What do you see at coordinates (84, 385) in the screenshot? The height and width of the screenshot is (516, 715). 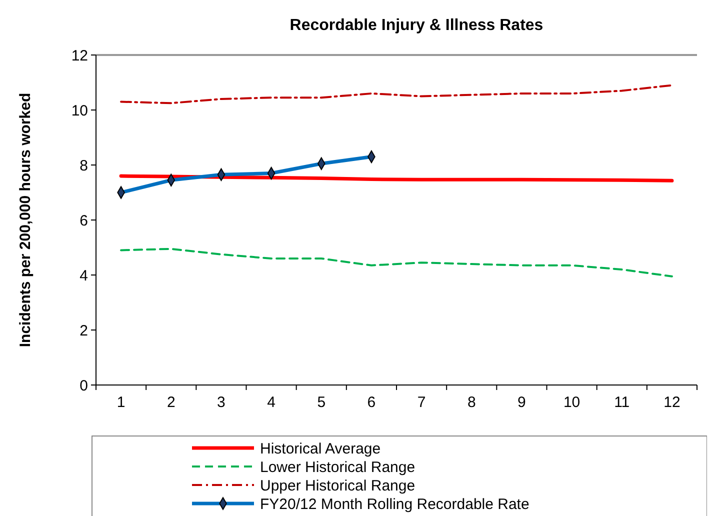 I see `y-tick-label: 0` at bounding box center [84, 385].